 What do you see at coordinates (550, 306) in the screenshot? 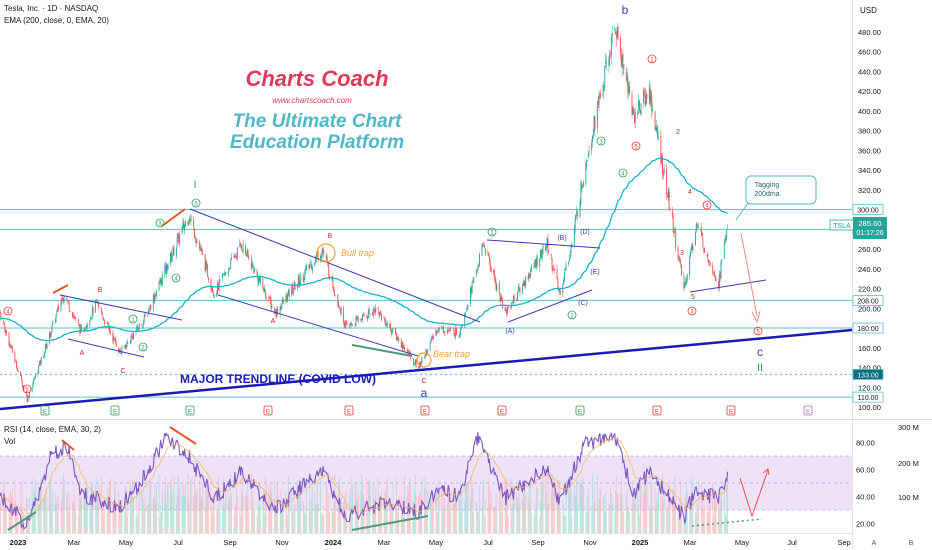
I see `flag-lower-line` at bounding box center [550, 306].